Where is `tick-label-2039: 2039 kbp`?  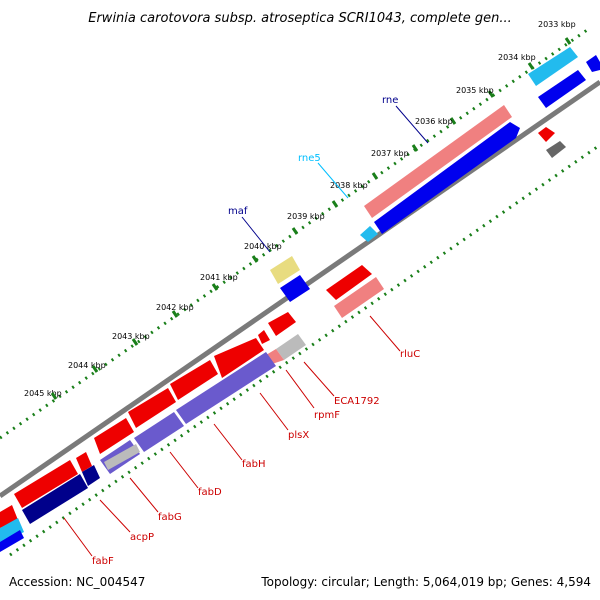 tick-label-2039: 2039 kbp is located at coordinates (306, 216).